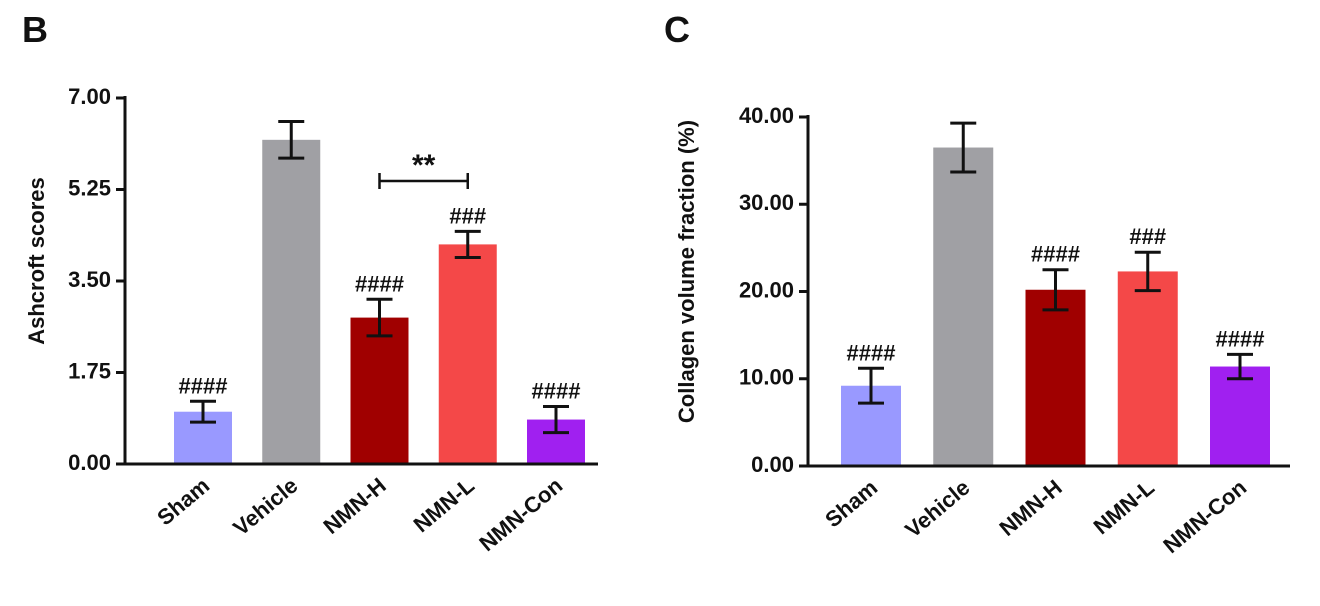  I want to click on y-tick-label: 5.25, so click(89, 187).